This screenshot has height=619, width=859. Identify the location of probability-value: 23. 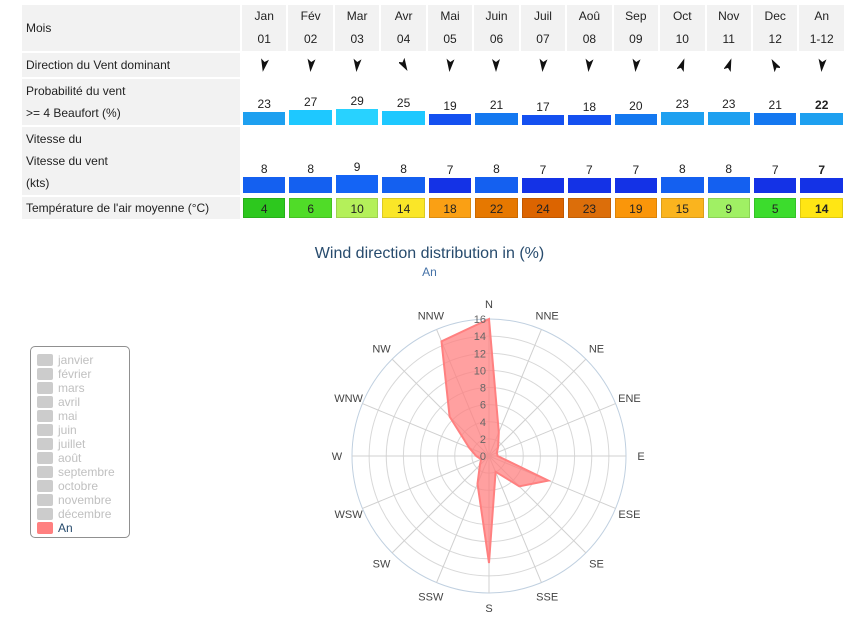
(729, 104).